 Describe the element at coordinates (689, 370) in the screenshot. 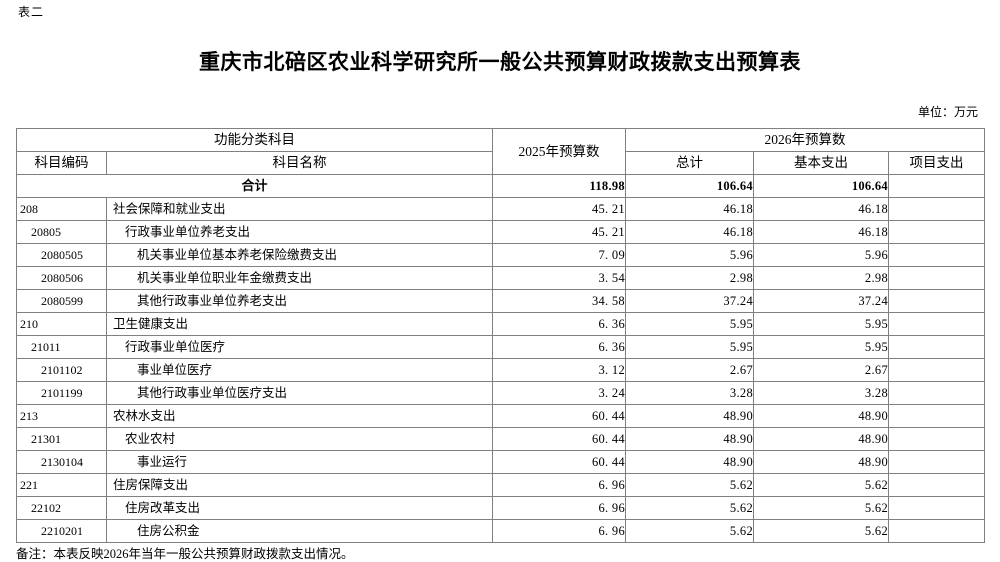

I see `row-y2026-total: 2.67` at that location.